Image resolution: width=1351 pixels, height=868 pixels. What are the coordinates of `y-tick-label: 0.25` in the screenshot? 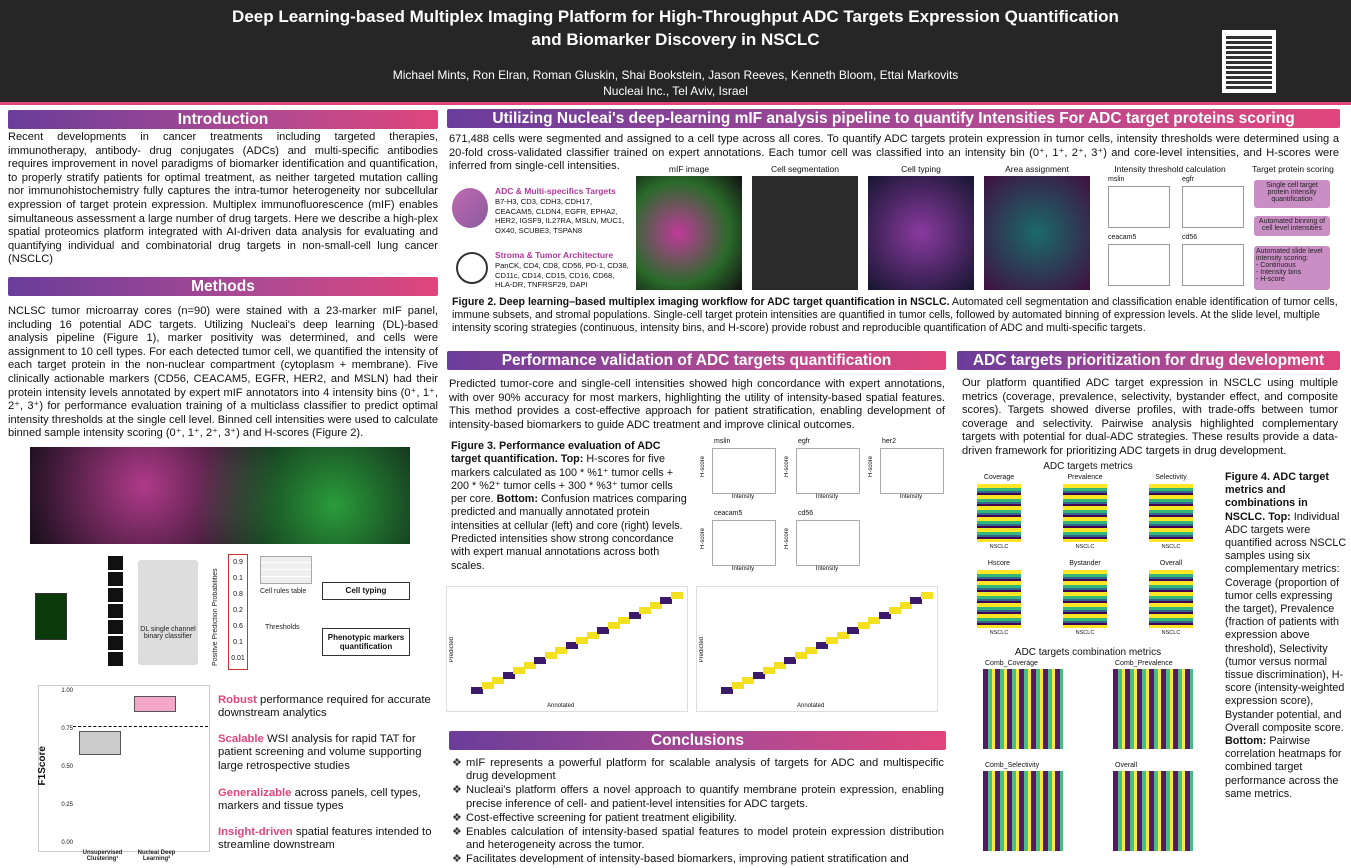 It's located at (67, 805).